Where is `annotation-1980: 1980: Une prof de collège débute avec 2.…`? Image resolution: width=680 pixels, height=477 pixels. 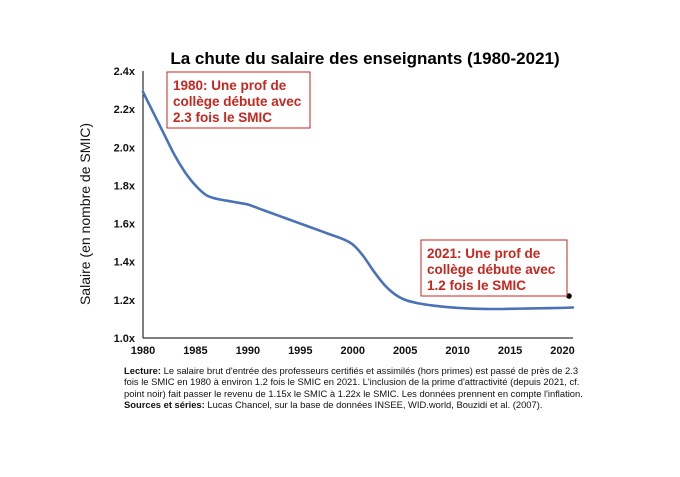 annotation-1980: 1980: Une prof de collège débute avec 2.… is located at coordinates (238, 100).